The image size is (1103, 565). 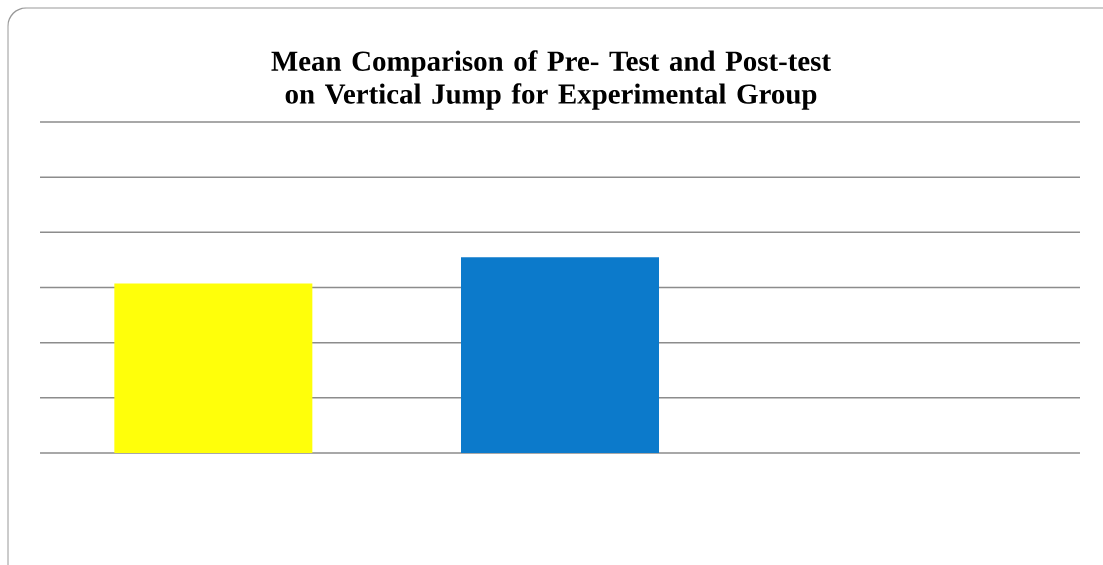 What do you see at coordinates (551, 80) in the screenshot?
I see `chart-title: Mean Comparison of Pre- Test and Post-test on Vertical Jump for Experimental Group` at bounding box center [551, 80].